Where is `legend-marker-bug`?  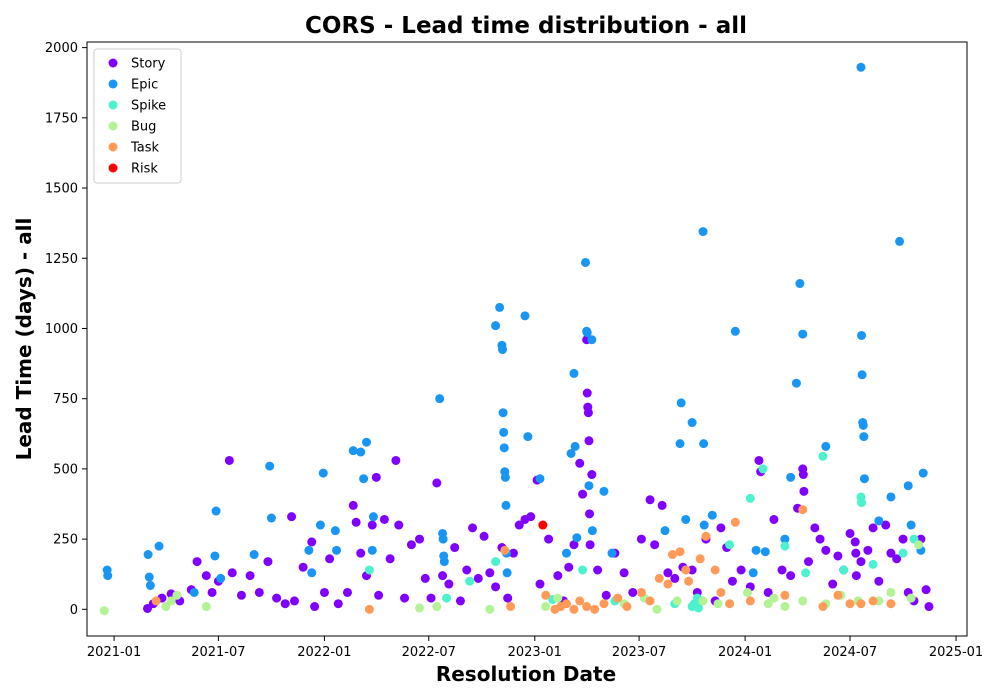 legend-marker-bug is located at coordinates (113, 126).